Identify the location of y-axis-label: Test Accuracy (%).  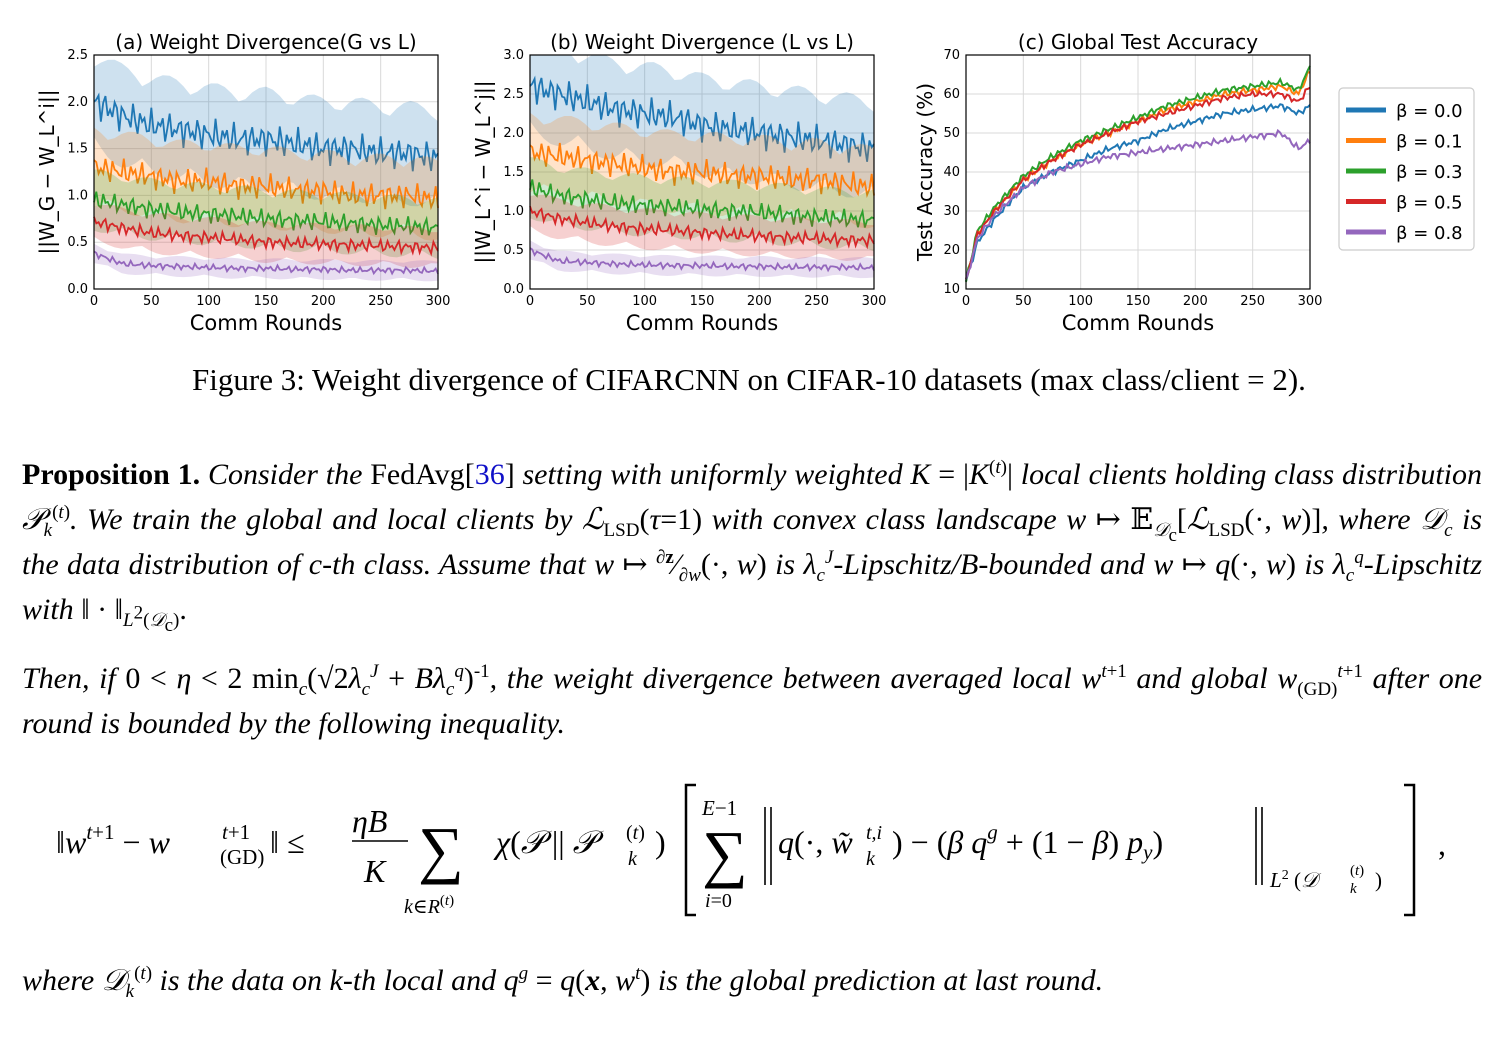
(925, 172).